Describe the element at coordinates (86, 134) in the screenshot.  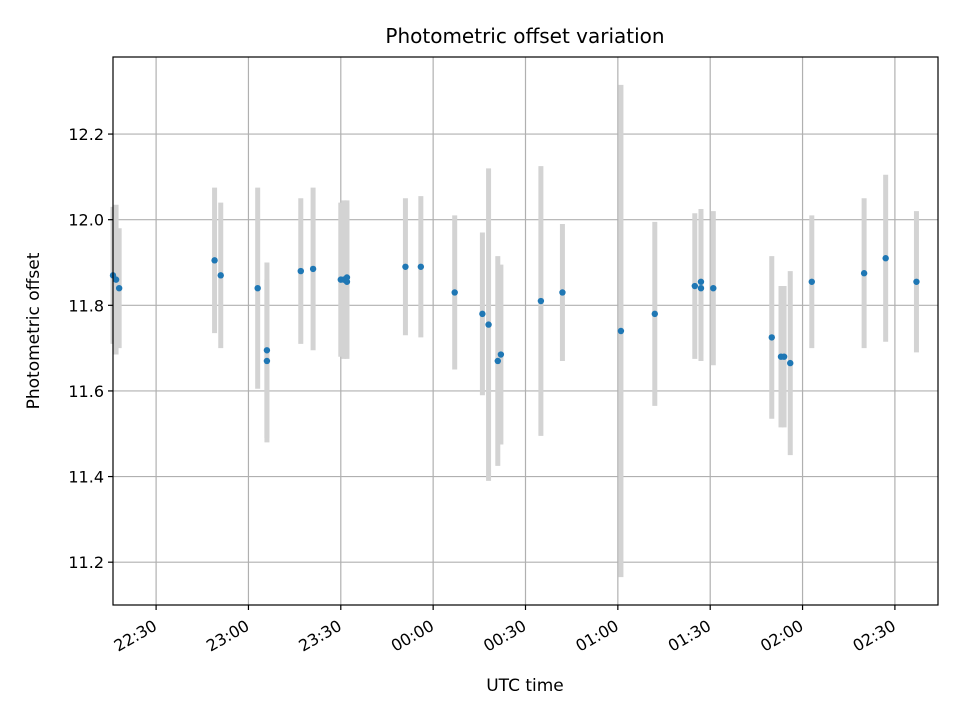
I see `y-tick-label: 12.2` at that location.